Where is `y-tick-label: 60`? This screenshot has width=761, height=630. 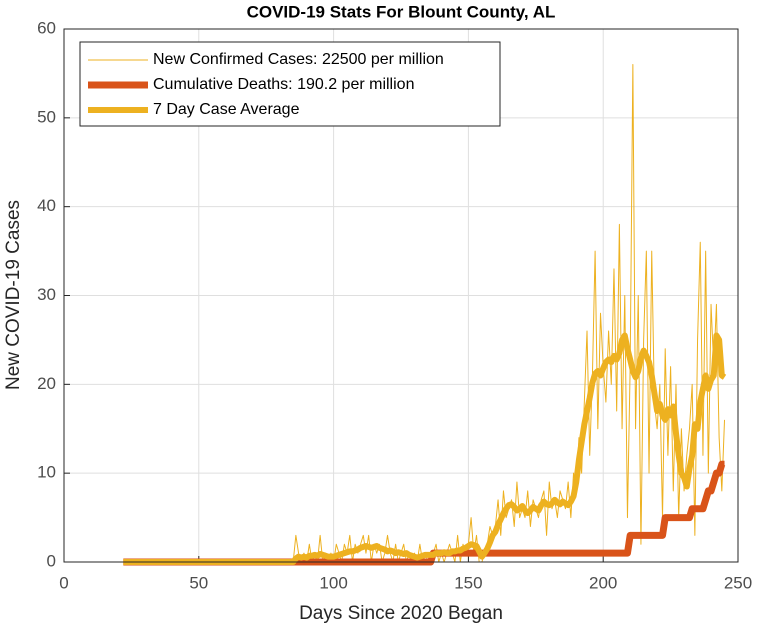 y-tick-label: 60 is located at coordinates (46, 27).